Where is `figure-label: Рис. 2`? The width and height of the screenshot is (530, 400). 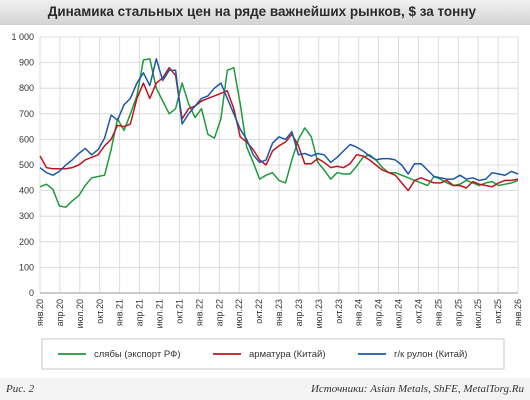 figure-label: Рис. 2 is located at coordinates (20, 389).